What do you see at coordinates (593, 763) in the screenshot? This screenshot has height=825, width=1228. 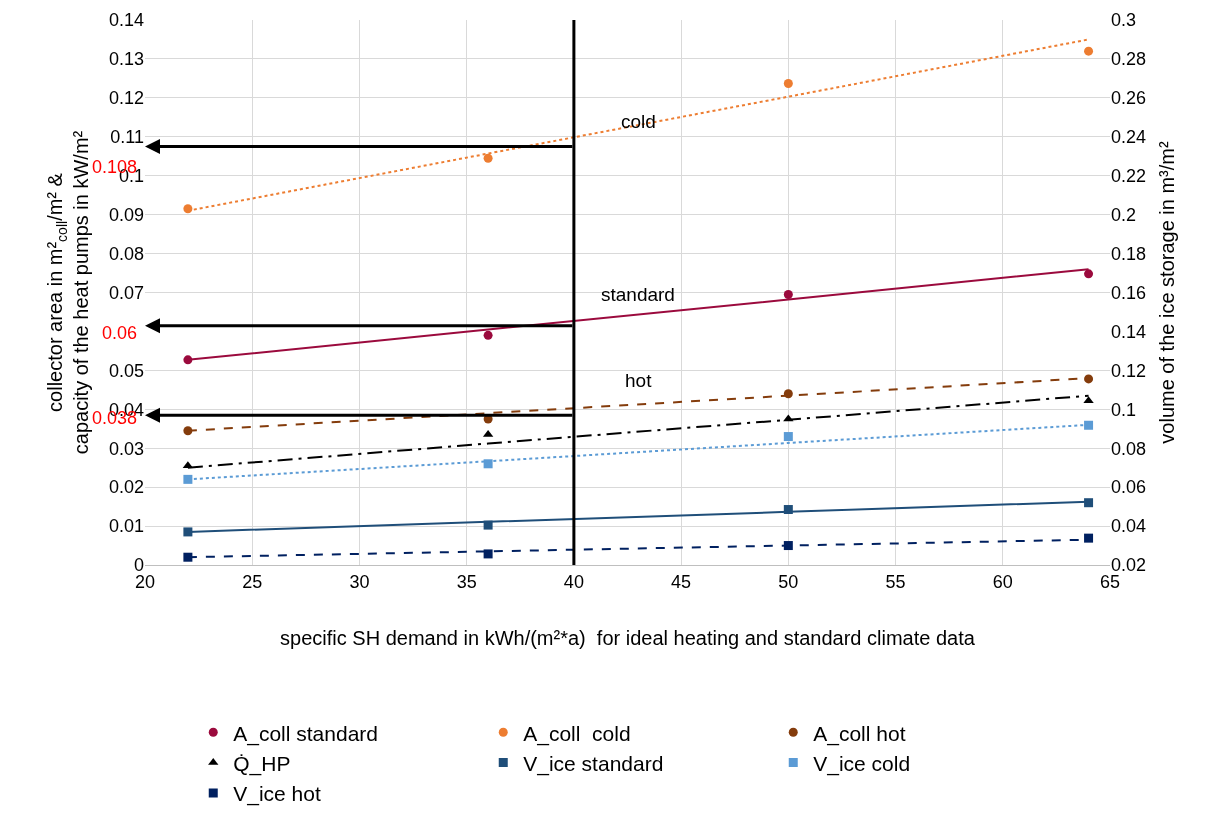 I see `legend-label: V_ice standard` at bounding box center [593, 763].